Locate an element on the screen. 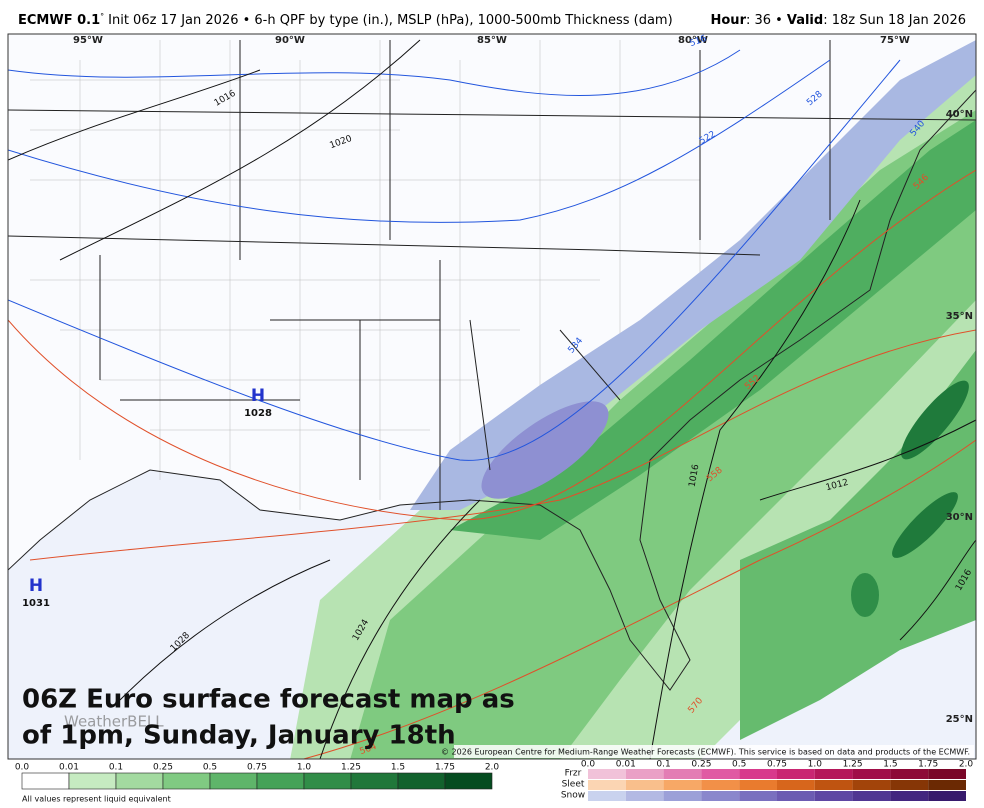 The image size is (984, 808). winter-value: 1.5 is located at coordinates (890, 765).